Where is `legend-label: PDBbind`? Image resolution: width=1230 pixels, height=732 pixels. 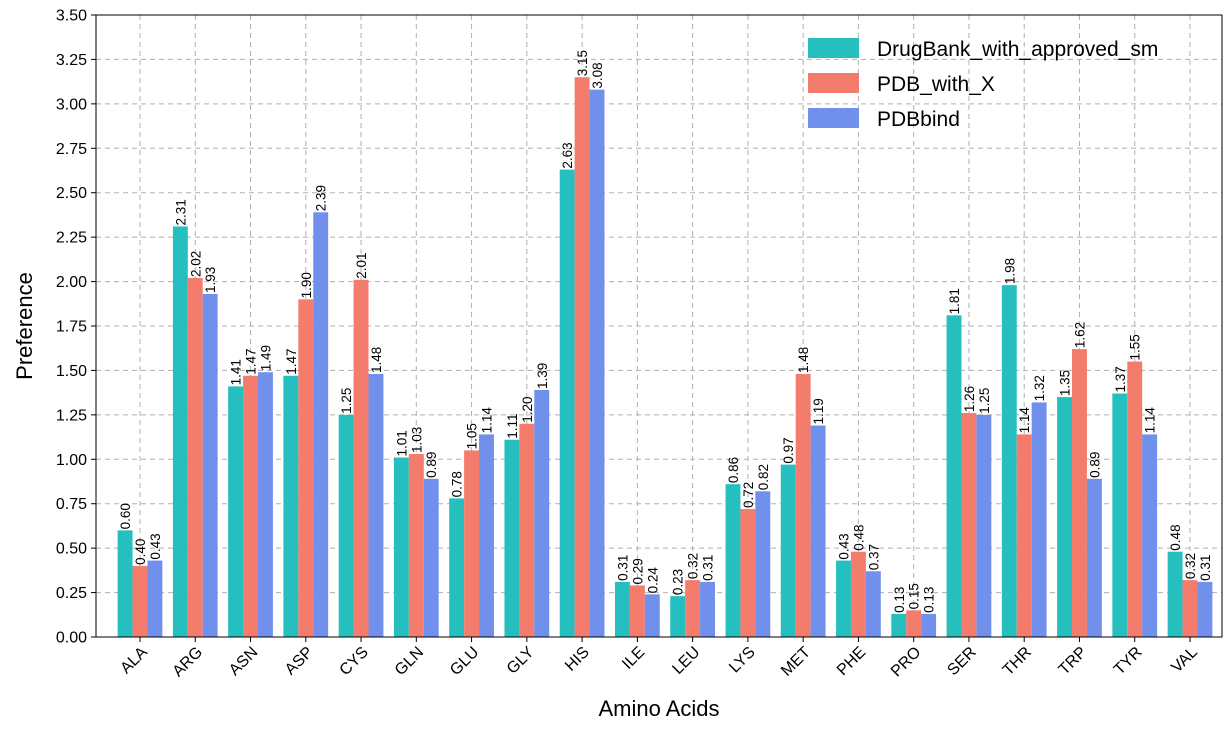
legend-label: PDBbind is located at coordinates (918, 119).